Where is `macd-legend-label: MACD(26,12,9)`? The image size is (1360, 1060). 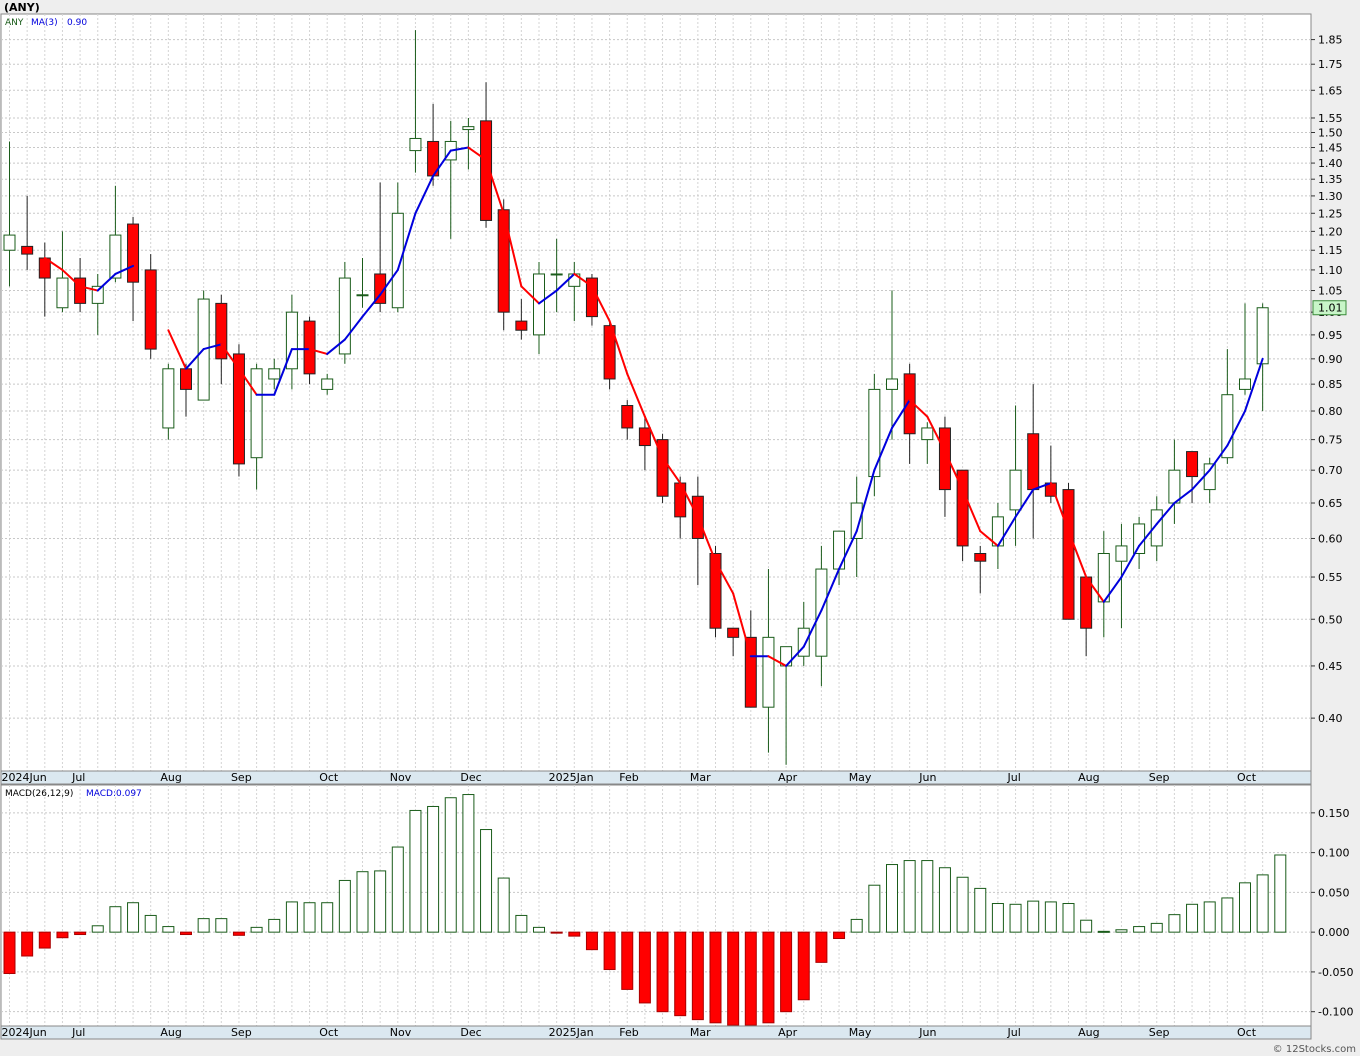
macd-legend-label: MACD(26,12,9) is located at coordinates (39, 794).